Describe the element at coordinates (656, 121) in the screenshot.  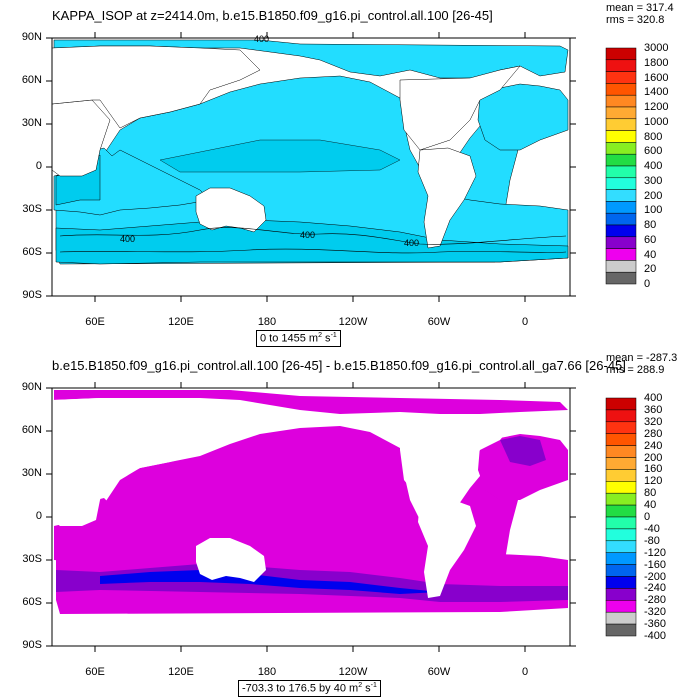
I see `colorbar-label: 1000` at that location.